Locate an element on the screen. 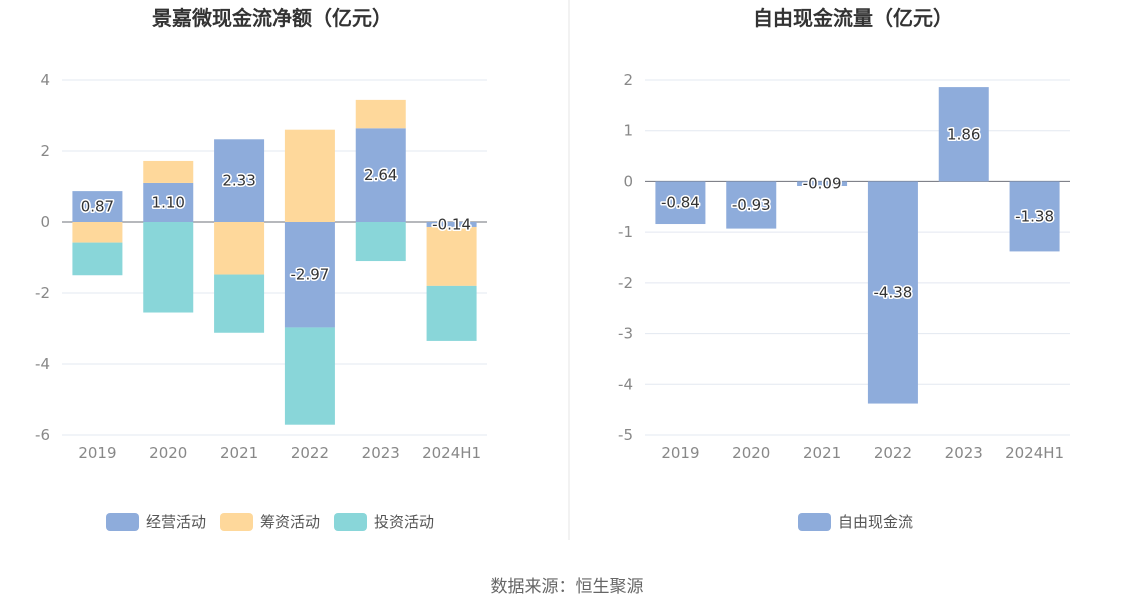  bar-data-label: -0.84 is located at coordinates (680, 203).